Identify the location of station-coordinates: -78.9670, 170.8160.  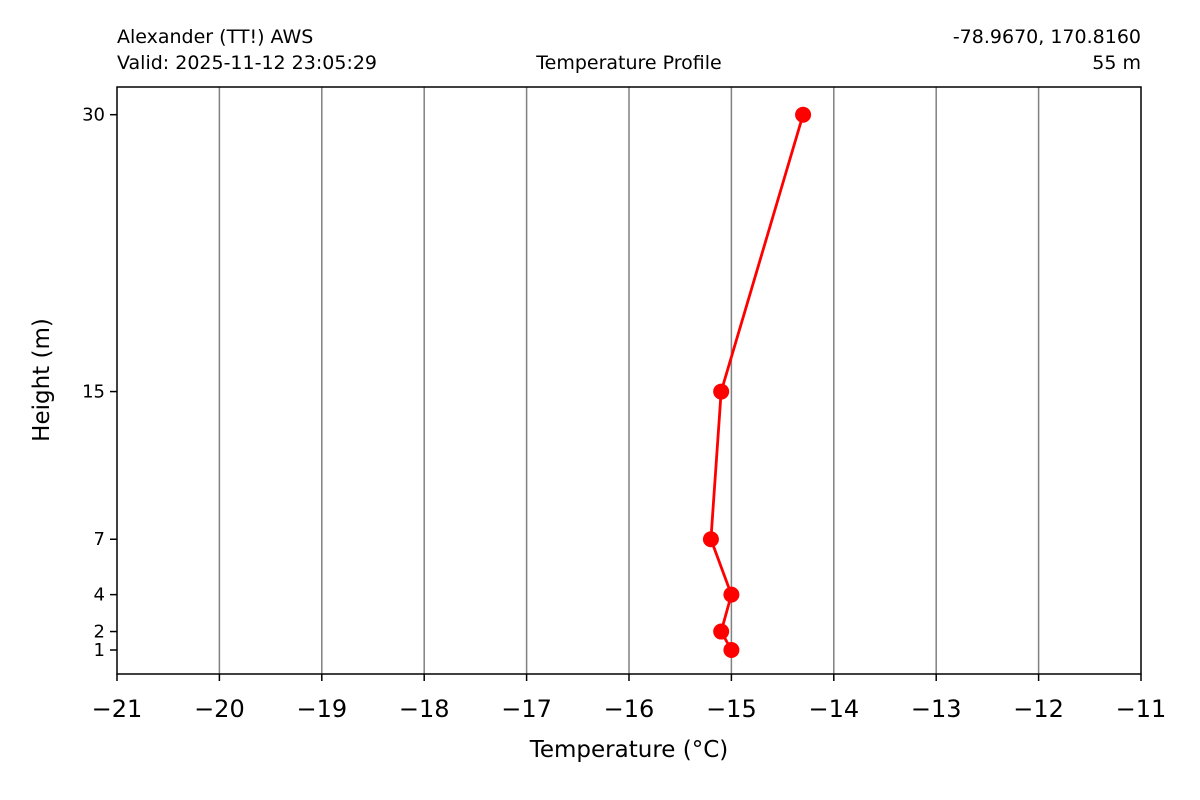
(1047, 37).